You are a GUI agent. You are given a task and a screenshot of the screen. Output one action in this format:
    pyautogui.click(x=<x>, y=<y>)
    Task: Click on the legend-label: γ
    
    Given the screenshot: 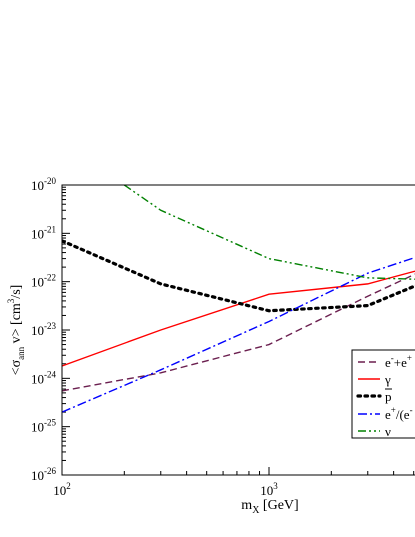 What is the action you would take?
    pyautogui.click(x=387, y=379)
    